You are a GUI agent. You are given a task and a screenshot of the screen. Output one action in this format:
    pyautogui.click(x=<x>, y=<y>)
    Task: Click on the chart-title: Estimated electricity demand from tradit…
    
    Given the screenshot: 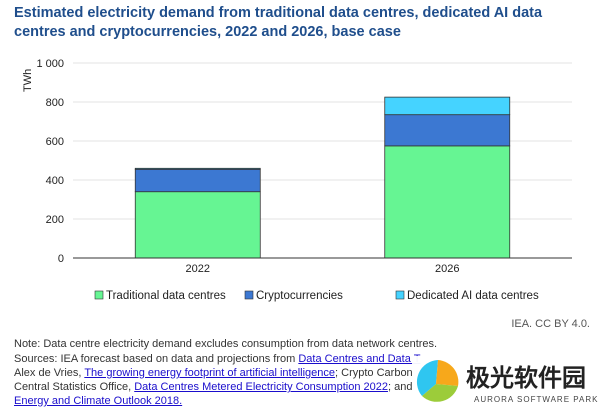 What is the action you would take?
    pyautogui.click(x=278, y=22)
    